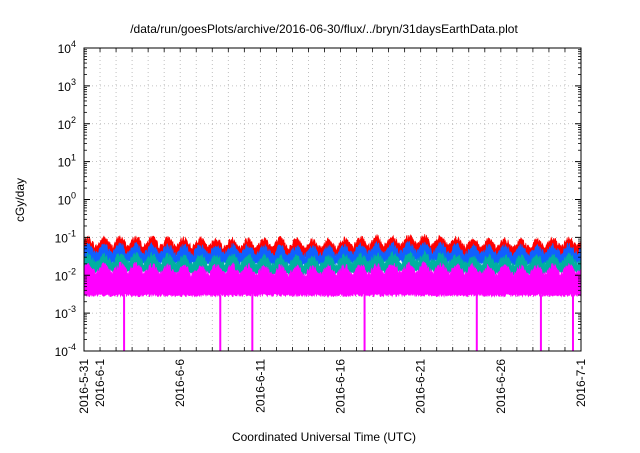  What do you see at coordinates (72, 233) in the screenshot?
I see `y-tick-exponent: -1` at bounding box center [72, 233].